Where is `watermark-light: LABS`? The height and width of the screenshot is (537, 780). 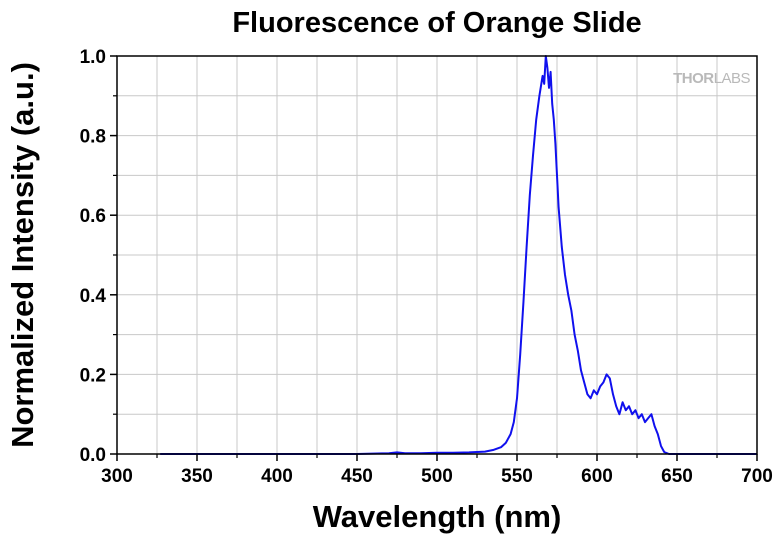 watermark-light: LABS is located at coordinates (732, 78).